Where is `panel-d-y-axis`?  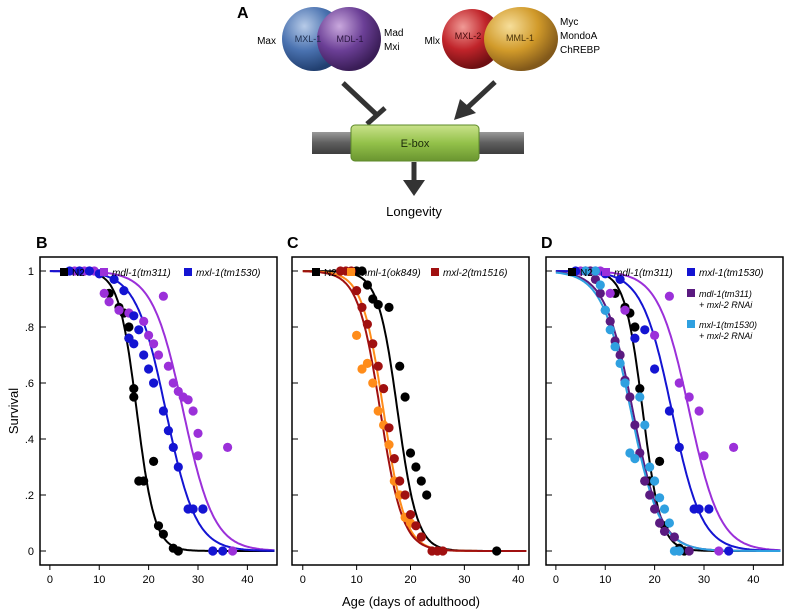 panel-d-y-axis is located at coordinates (549, 411).